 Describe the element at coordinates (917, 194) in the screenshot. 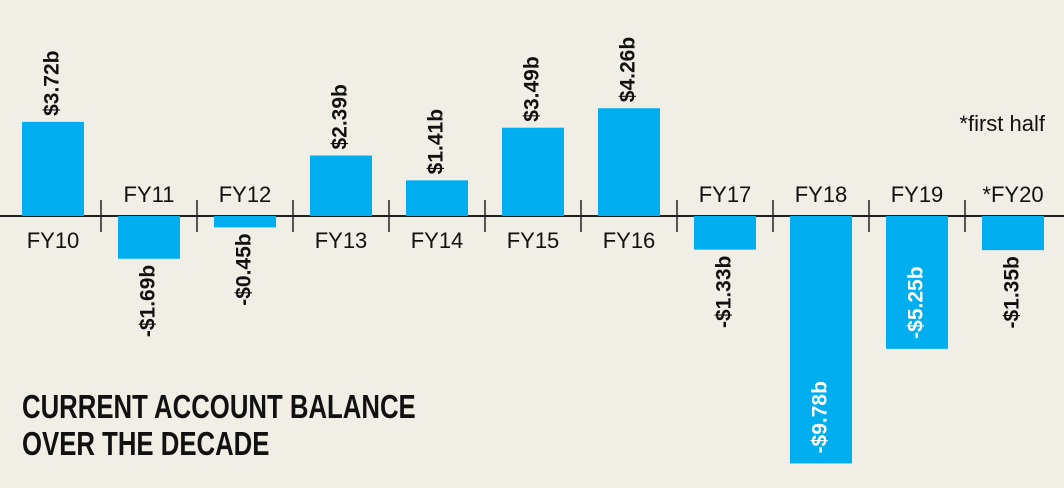

I see `x-tick-label: FY19` at that location.